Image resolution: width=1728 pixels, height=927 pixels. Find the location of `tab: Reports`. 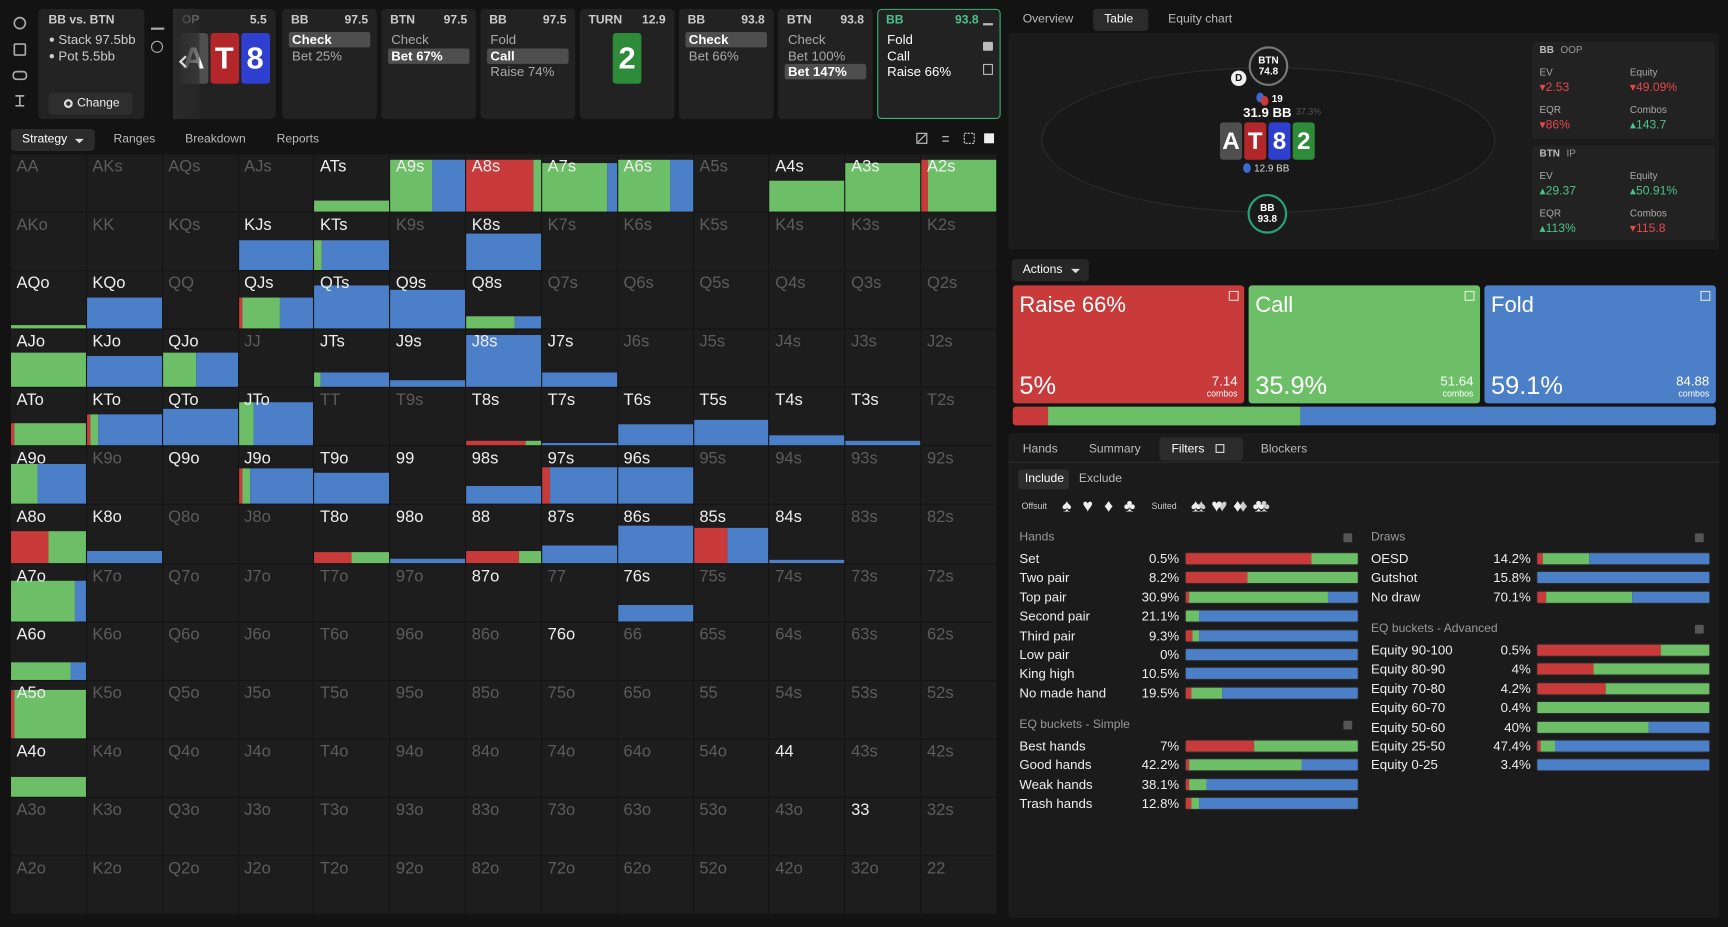

tab: Reports is located at coordinates (298, 139).